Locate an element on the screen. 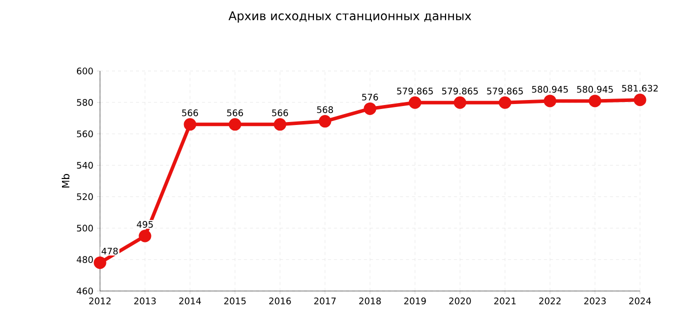  y-tick-label: 520 is located at coordinates (84, 196).